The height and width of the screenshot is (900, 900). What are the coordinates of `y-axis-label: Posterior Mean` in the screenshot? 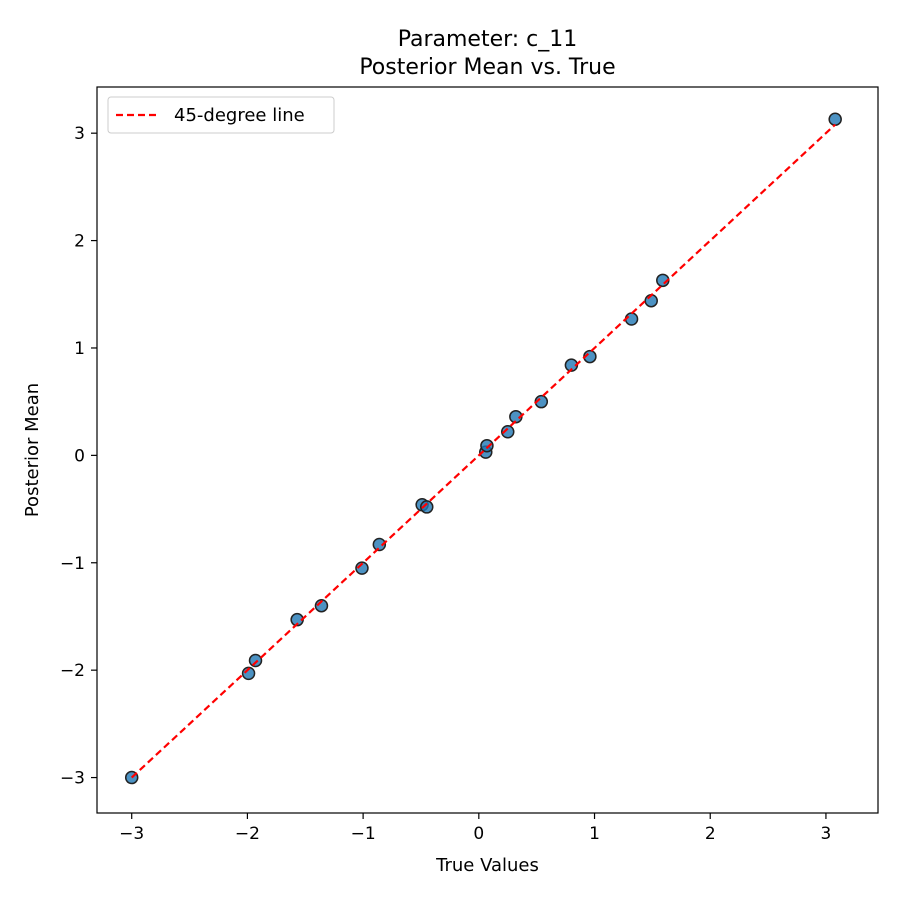 It's located at (32, 450).